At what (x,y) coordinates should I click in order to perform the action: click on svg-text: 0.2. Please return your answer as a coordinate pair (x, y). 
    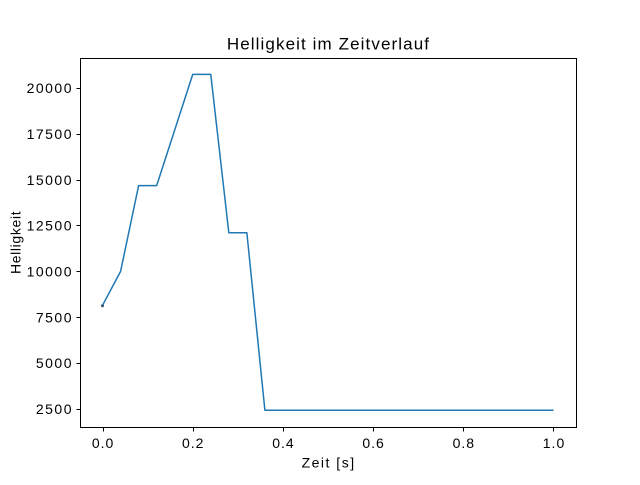
    Looking at the image, I should click on (193, 443).